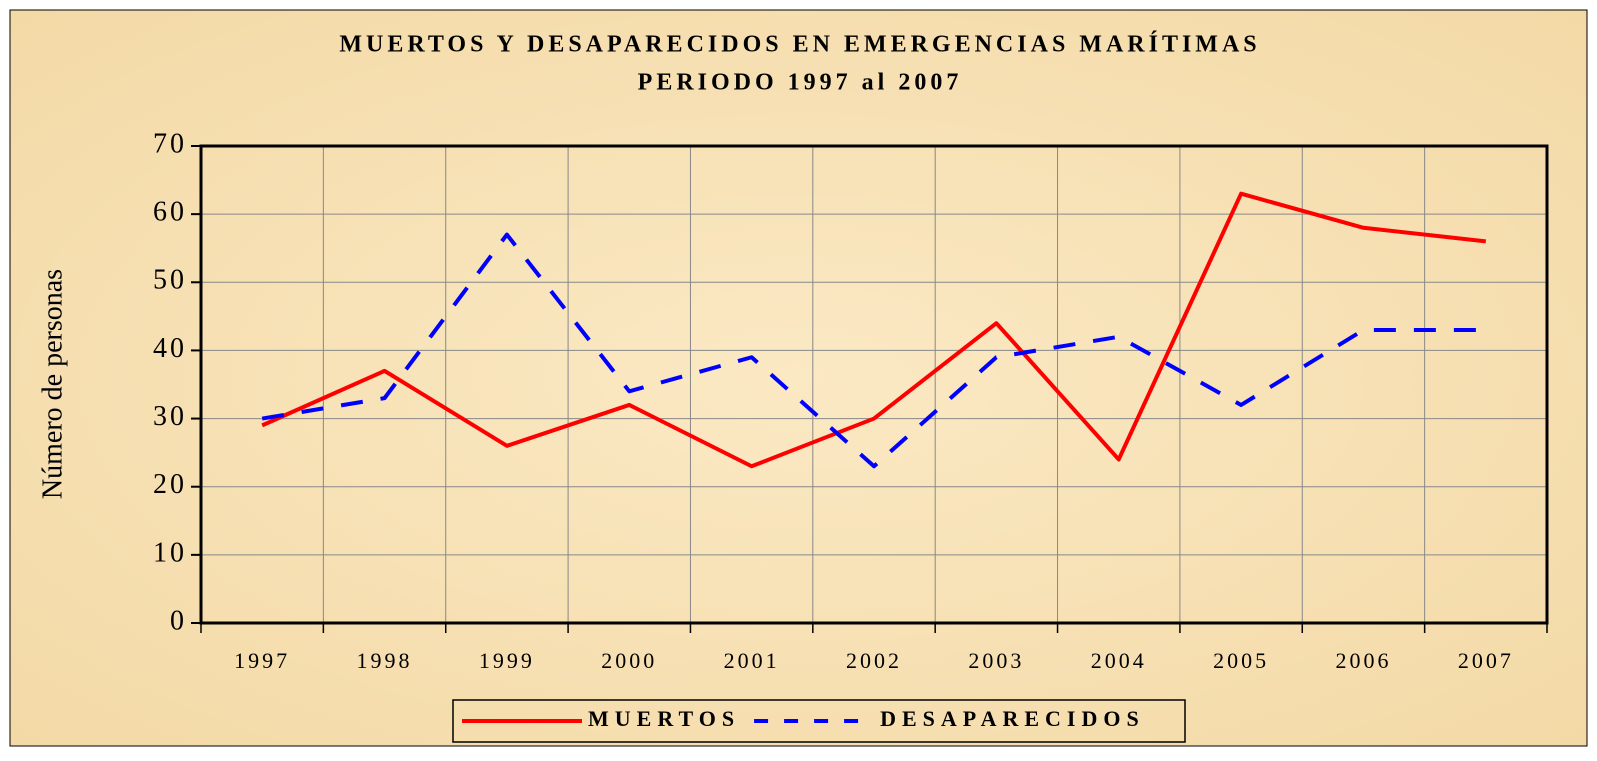 This screenshot has width=1597, height=761. What do you see at coordinates (1119, 660) in the screenshot?
I see `x-tick-label: 2004` at bounding box center [1119, 660].